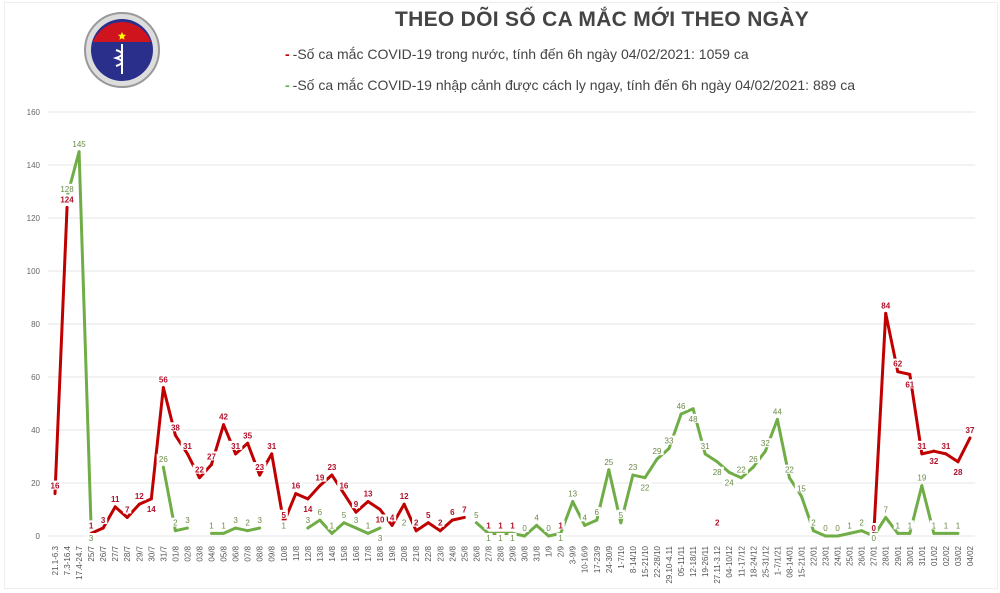  What do you see at coordinates (621, 515) in the screenshot?
I see `imported-data-label: 5` at bounding box center [621, 515].